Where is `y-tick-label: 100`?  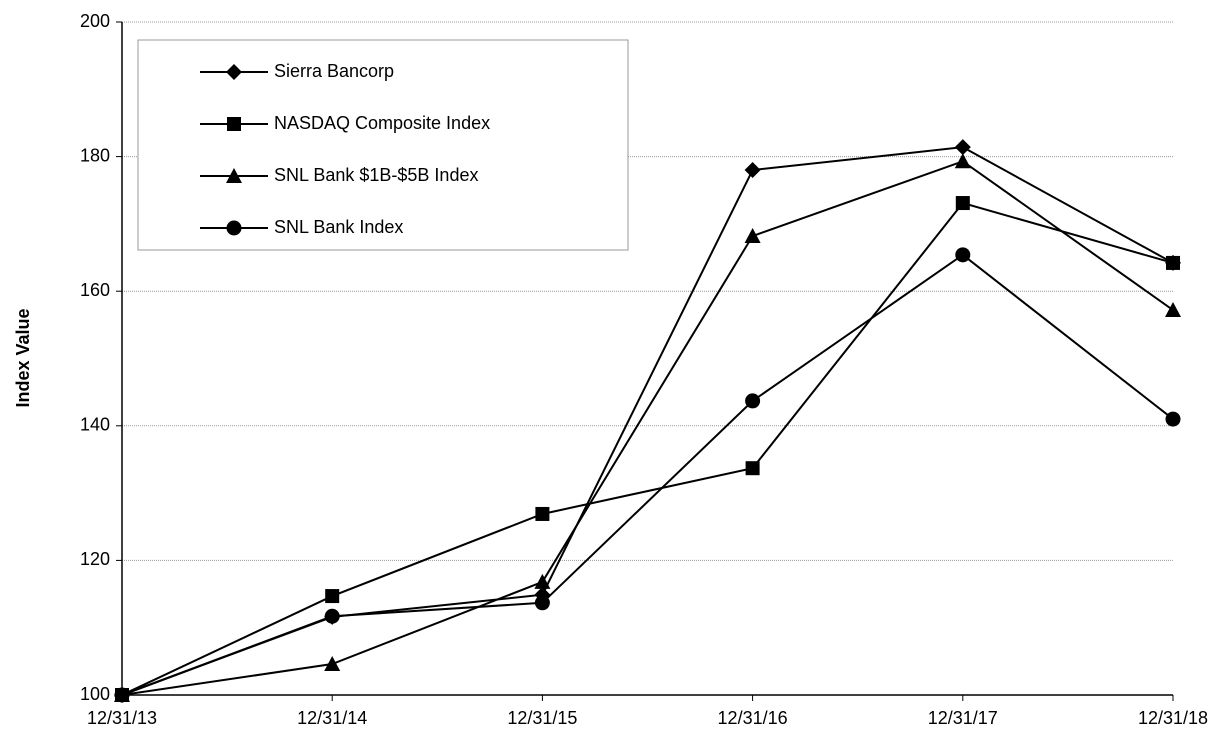 y-tick-label: 100 is located at coordinates (95, 694).